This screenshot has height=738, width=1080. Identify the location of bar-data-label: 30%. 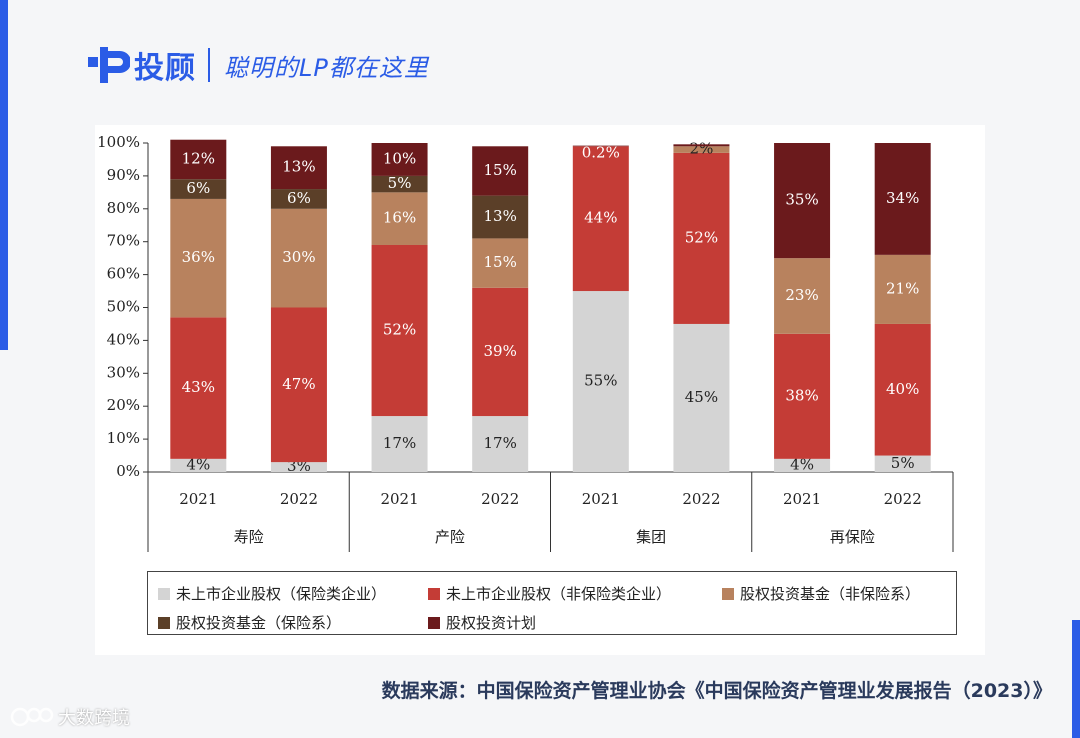
(298, 257).